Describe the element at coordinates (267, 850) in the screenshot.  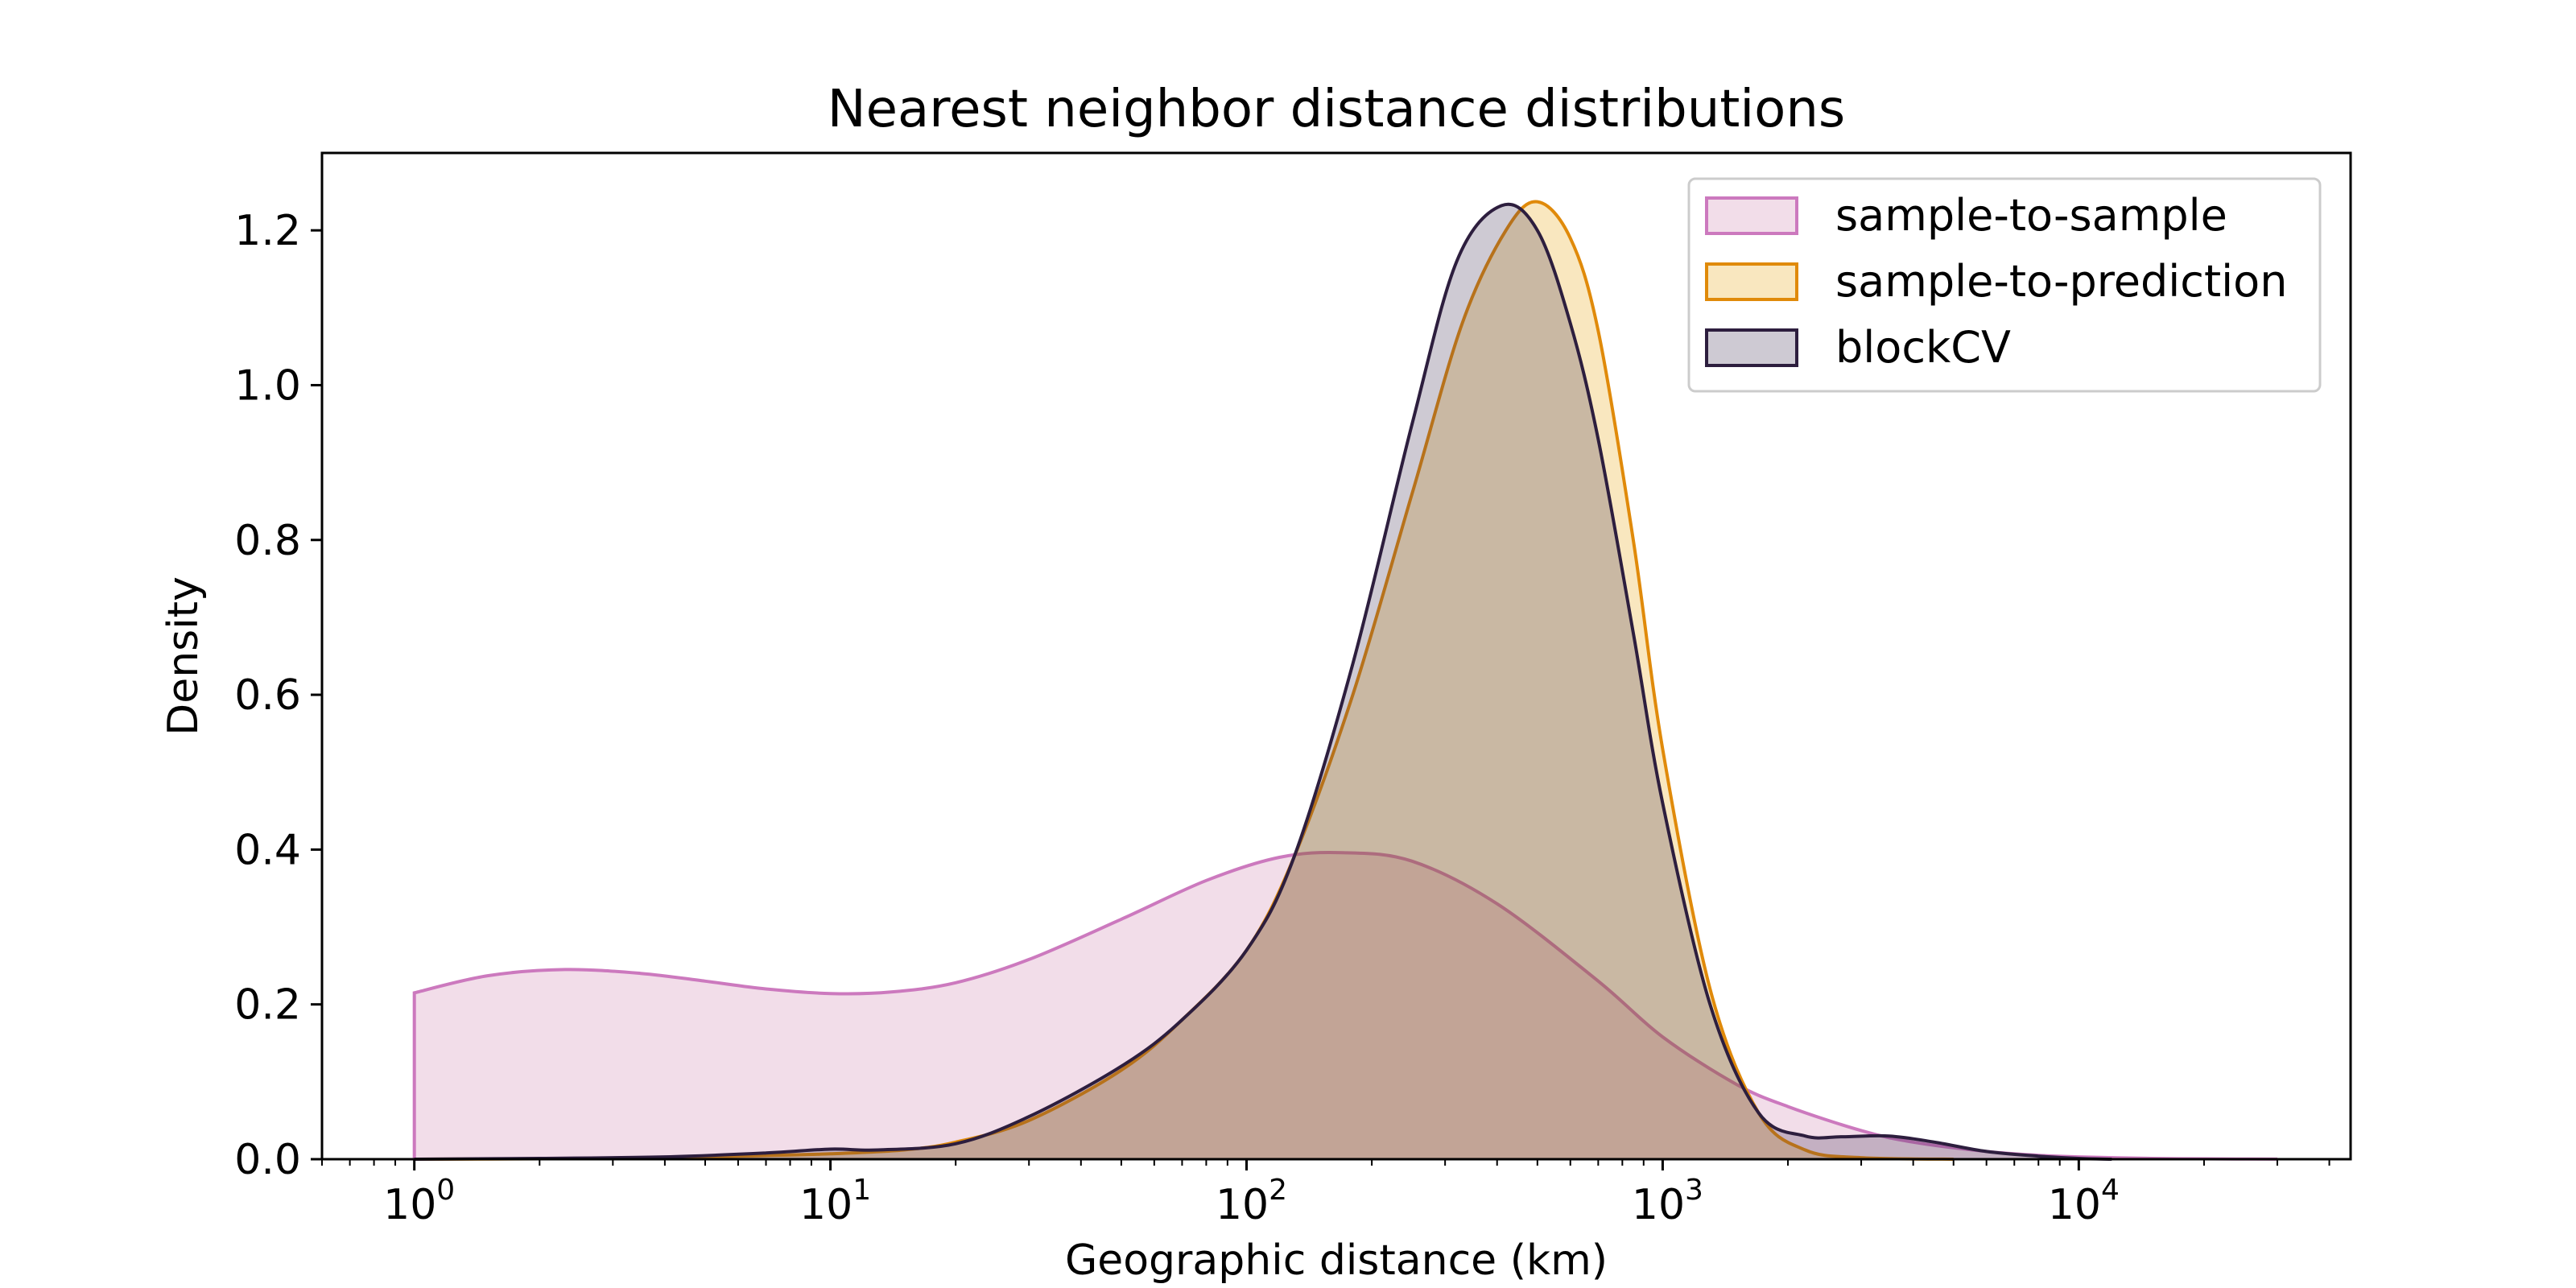
I see `y-tick-label: 0.4` at that location.